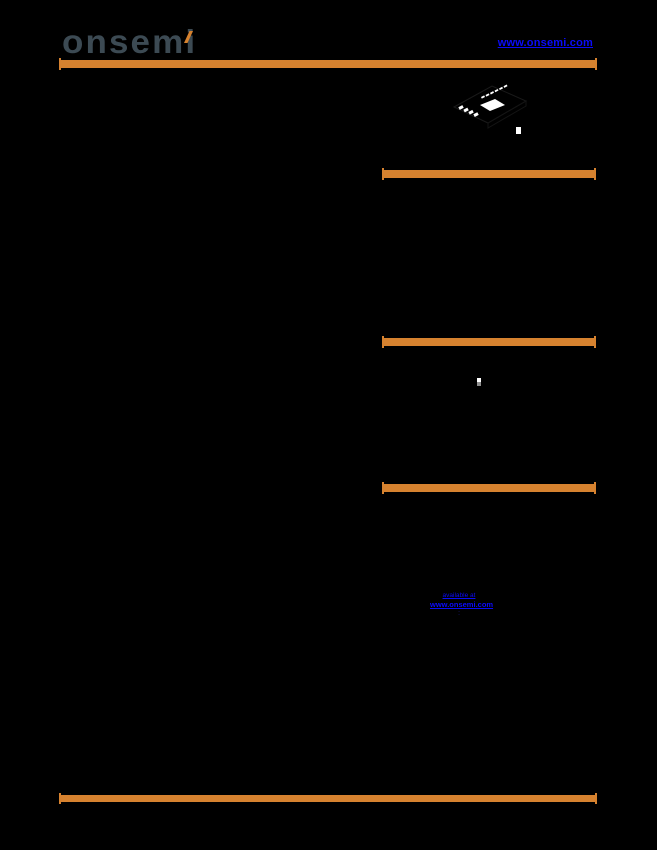  What do you see at coordinates (188, 37) in the screenshot?
I see `logo-spark-icon` at bounding box center [188, 37].